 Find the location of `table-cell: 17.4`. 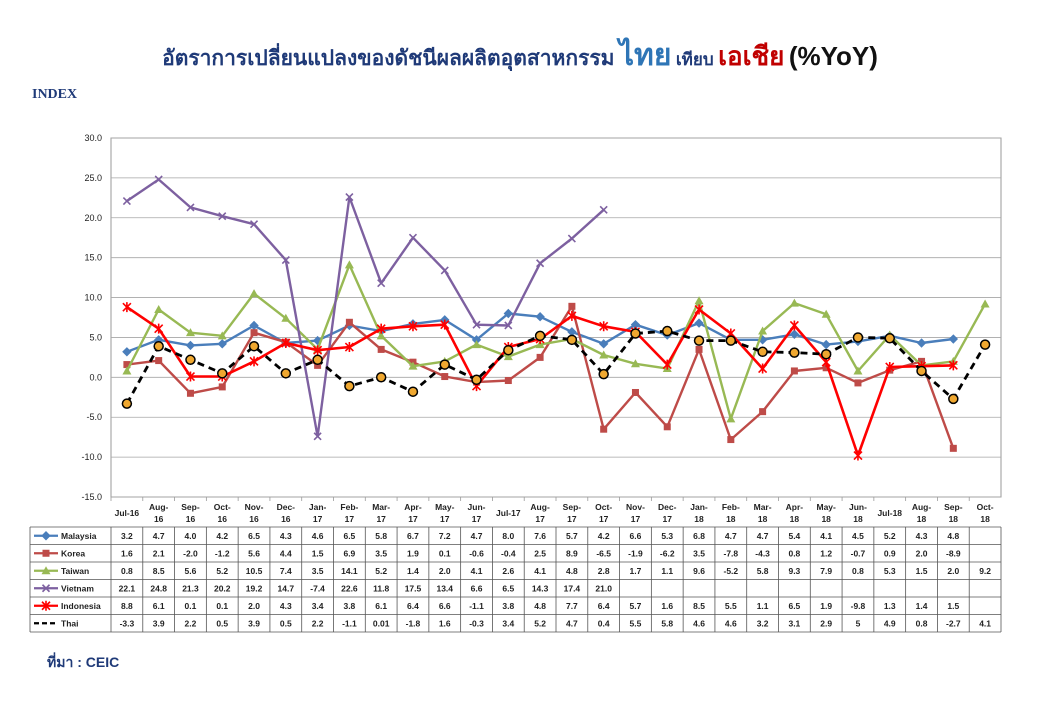

table-cell: 17.4 is located at coordinates (572, 588).